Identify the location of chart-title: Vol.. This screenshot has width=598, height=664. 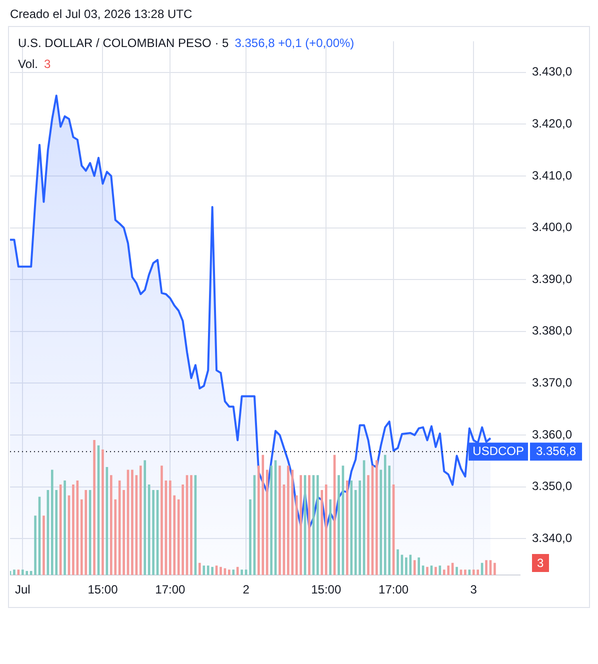
(28, 64).